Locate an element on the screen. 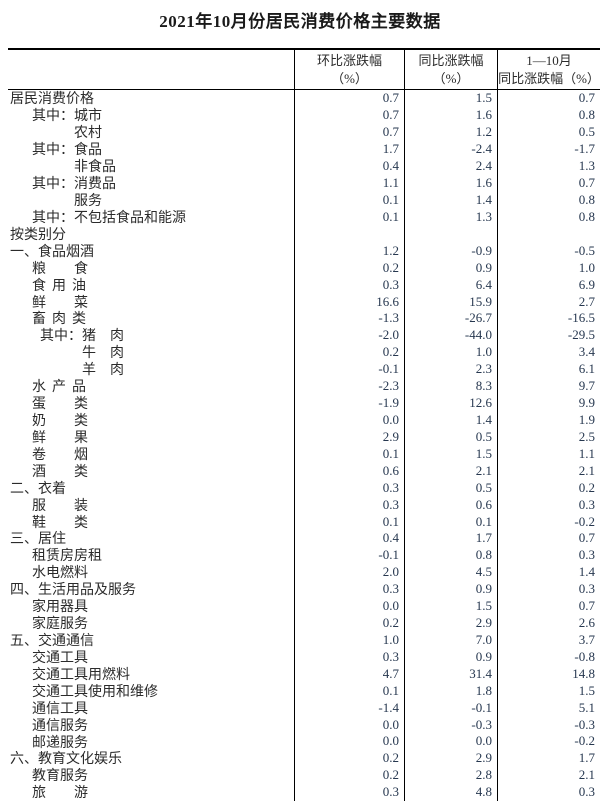 This screenshot has width=600, height=801. row-label: 其中：不包括食品和能源 is located at coordinates (109, 218).